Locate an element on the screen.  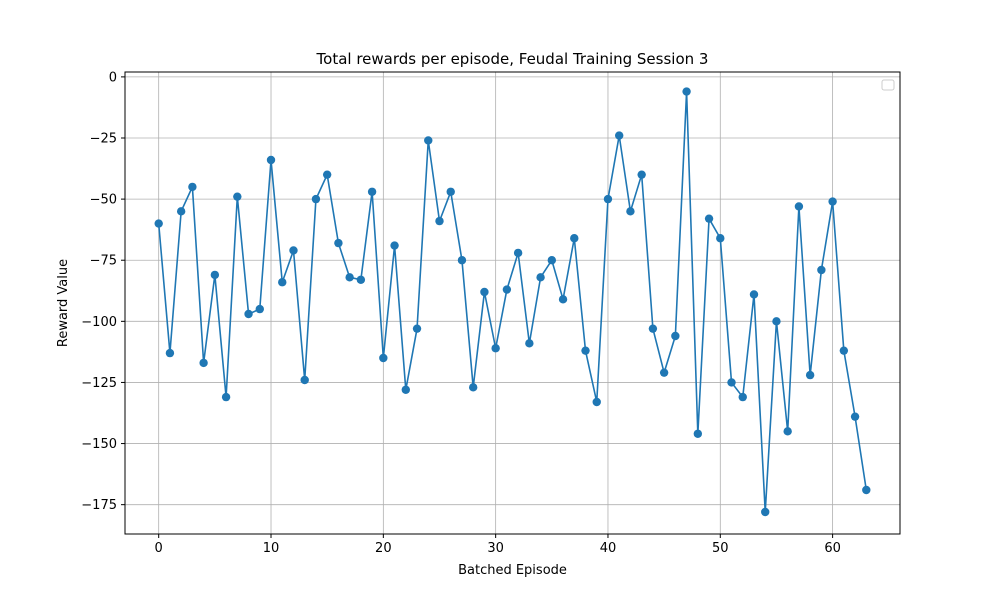
x-tick-label: 50 is located at coordinates (720, 548).